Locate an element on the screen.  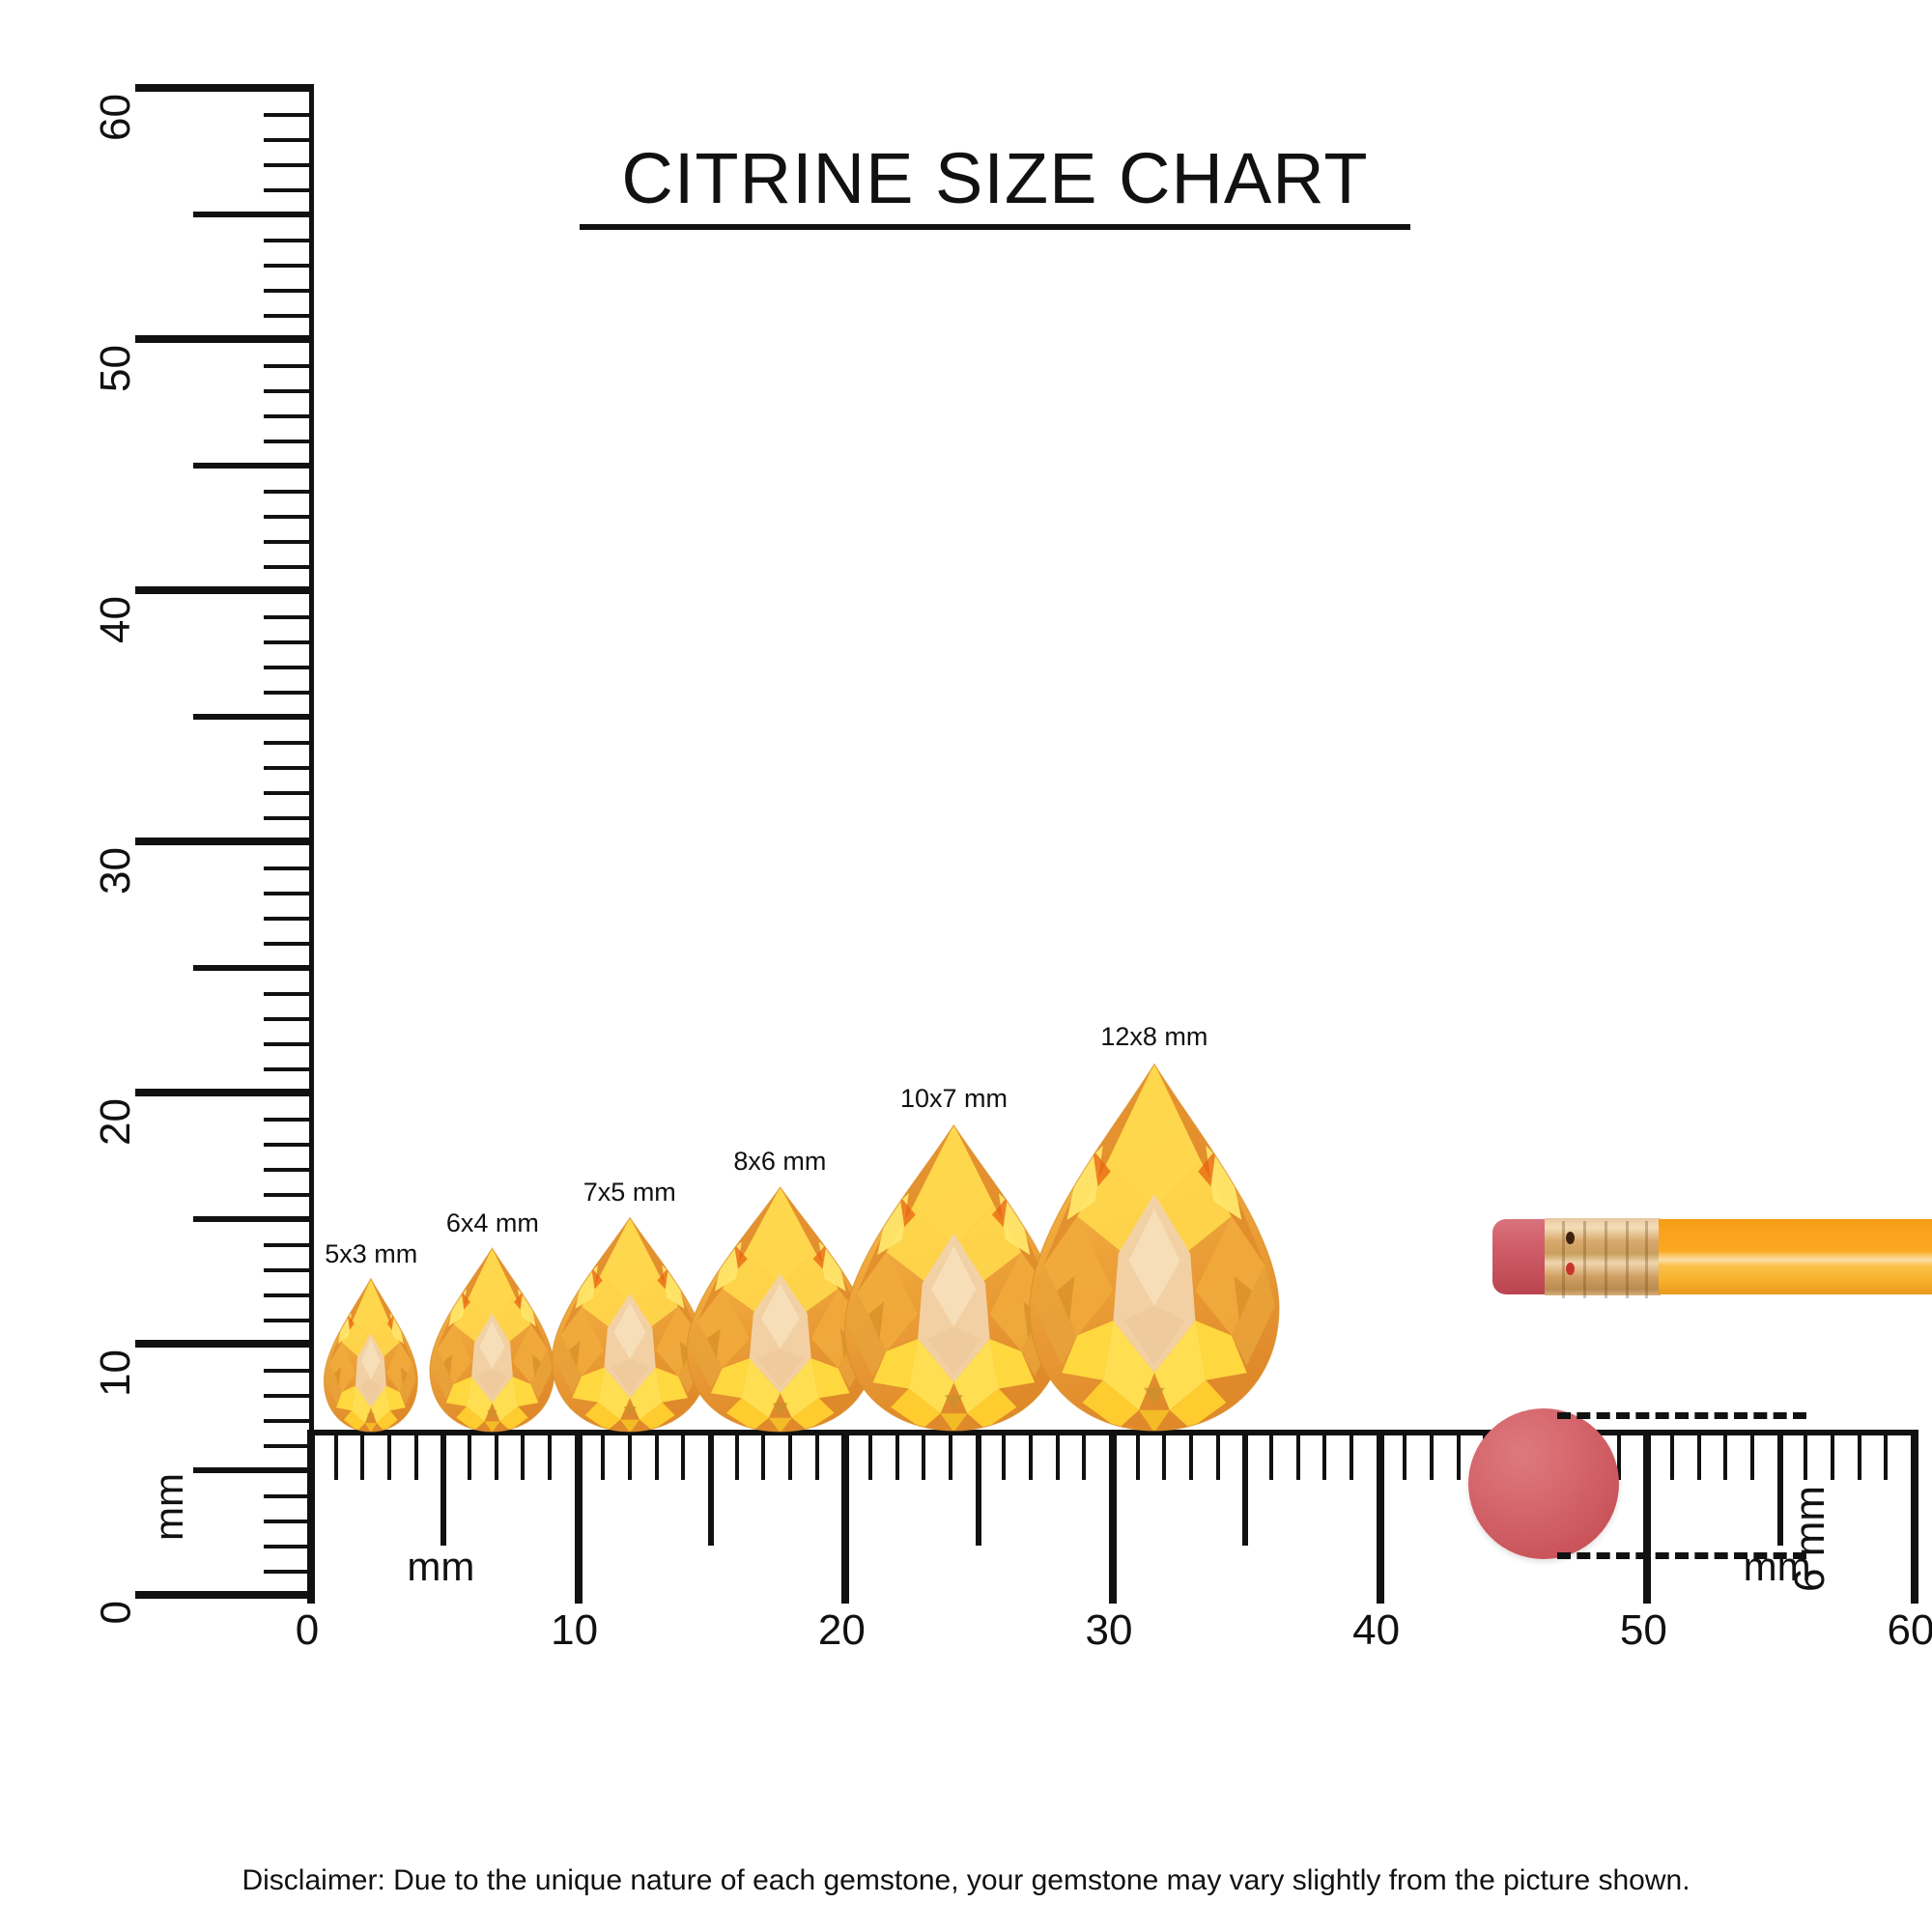
vertical-ruler: 0 10 20 30 40 50 60 mm is located at coordinates (203, 854).